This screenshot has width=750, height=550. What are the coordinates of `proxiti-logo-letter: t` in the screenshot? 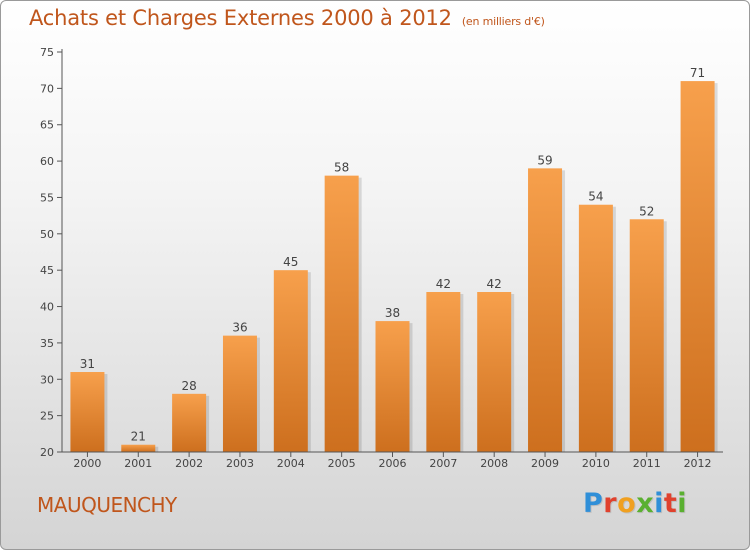 It's located at (670, 503).